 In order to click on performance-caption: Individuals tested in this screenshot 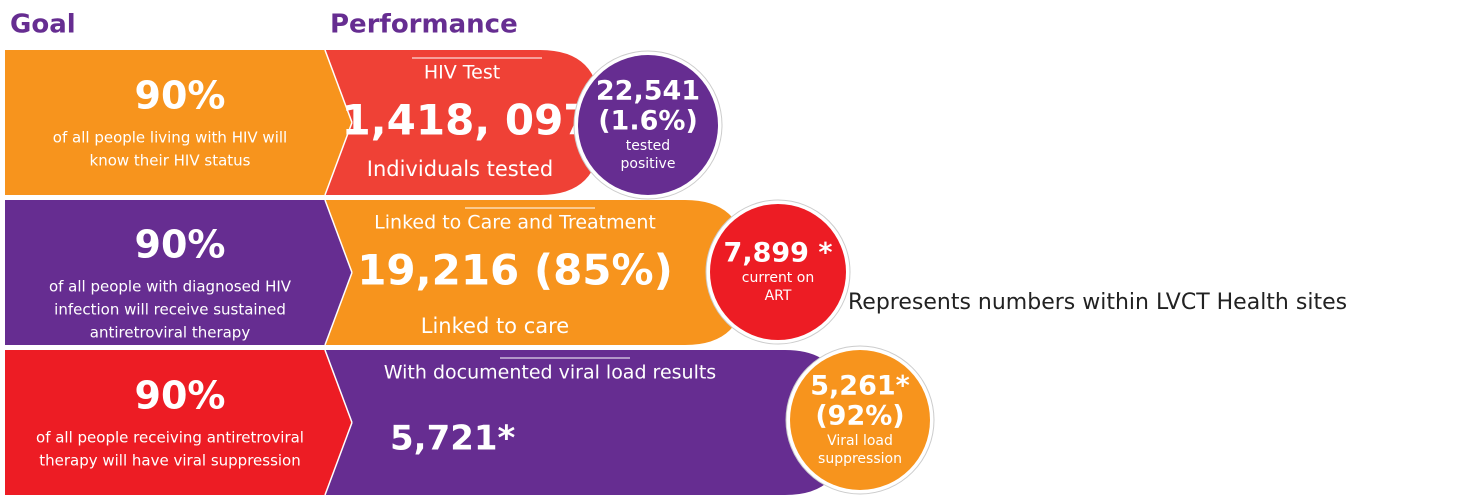, I will do `click(460, 169)`.